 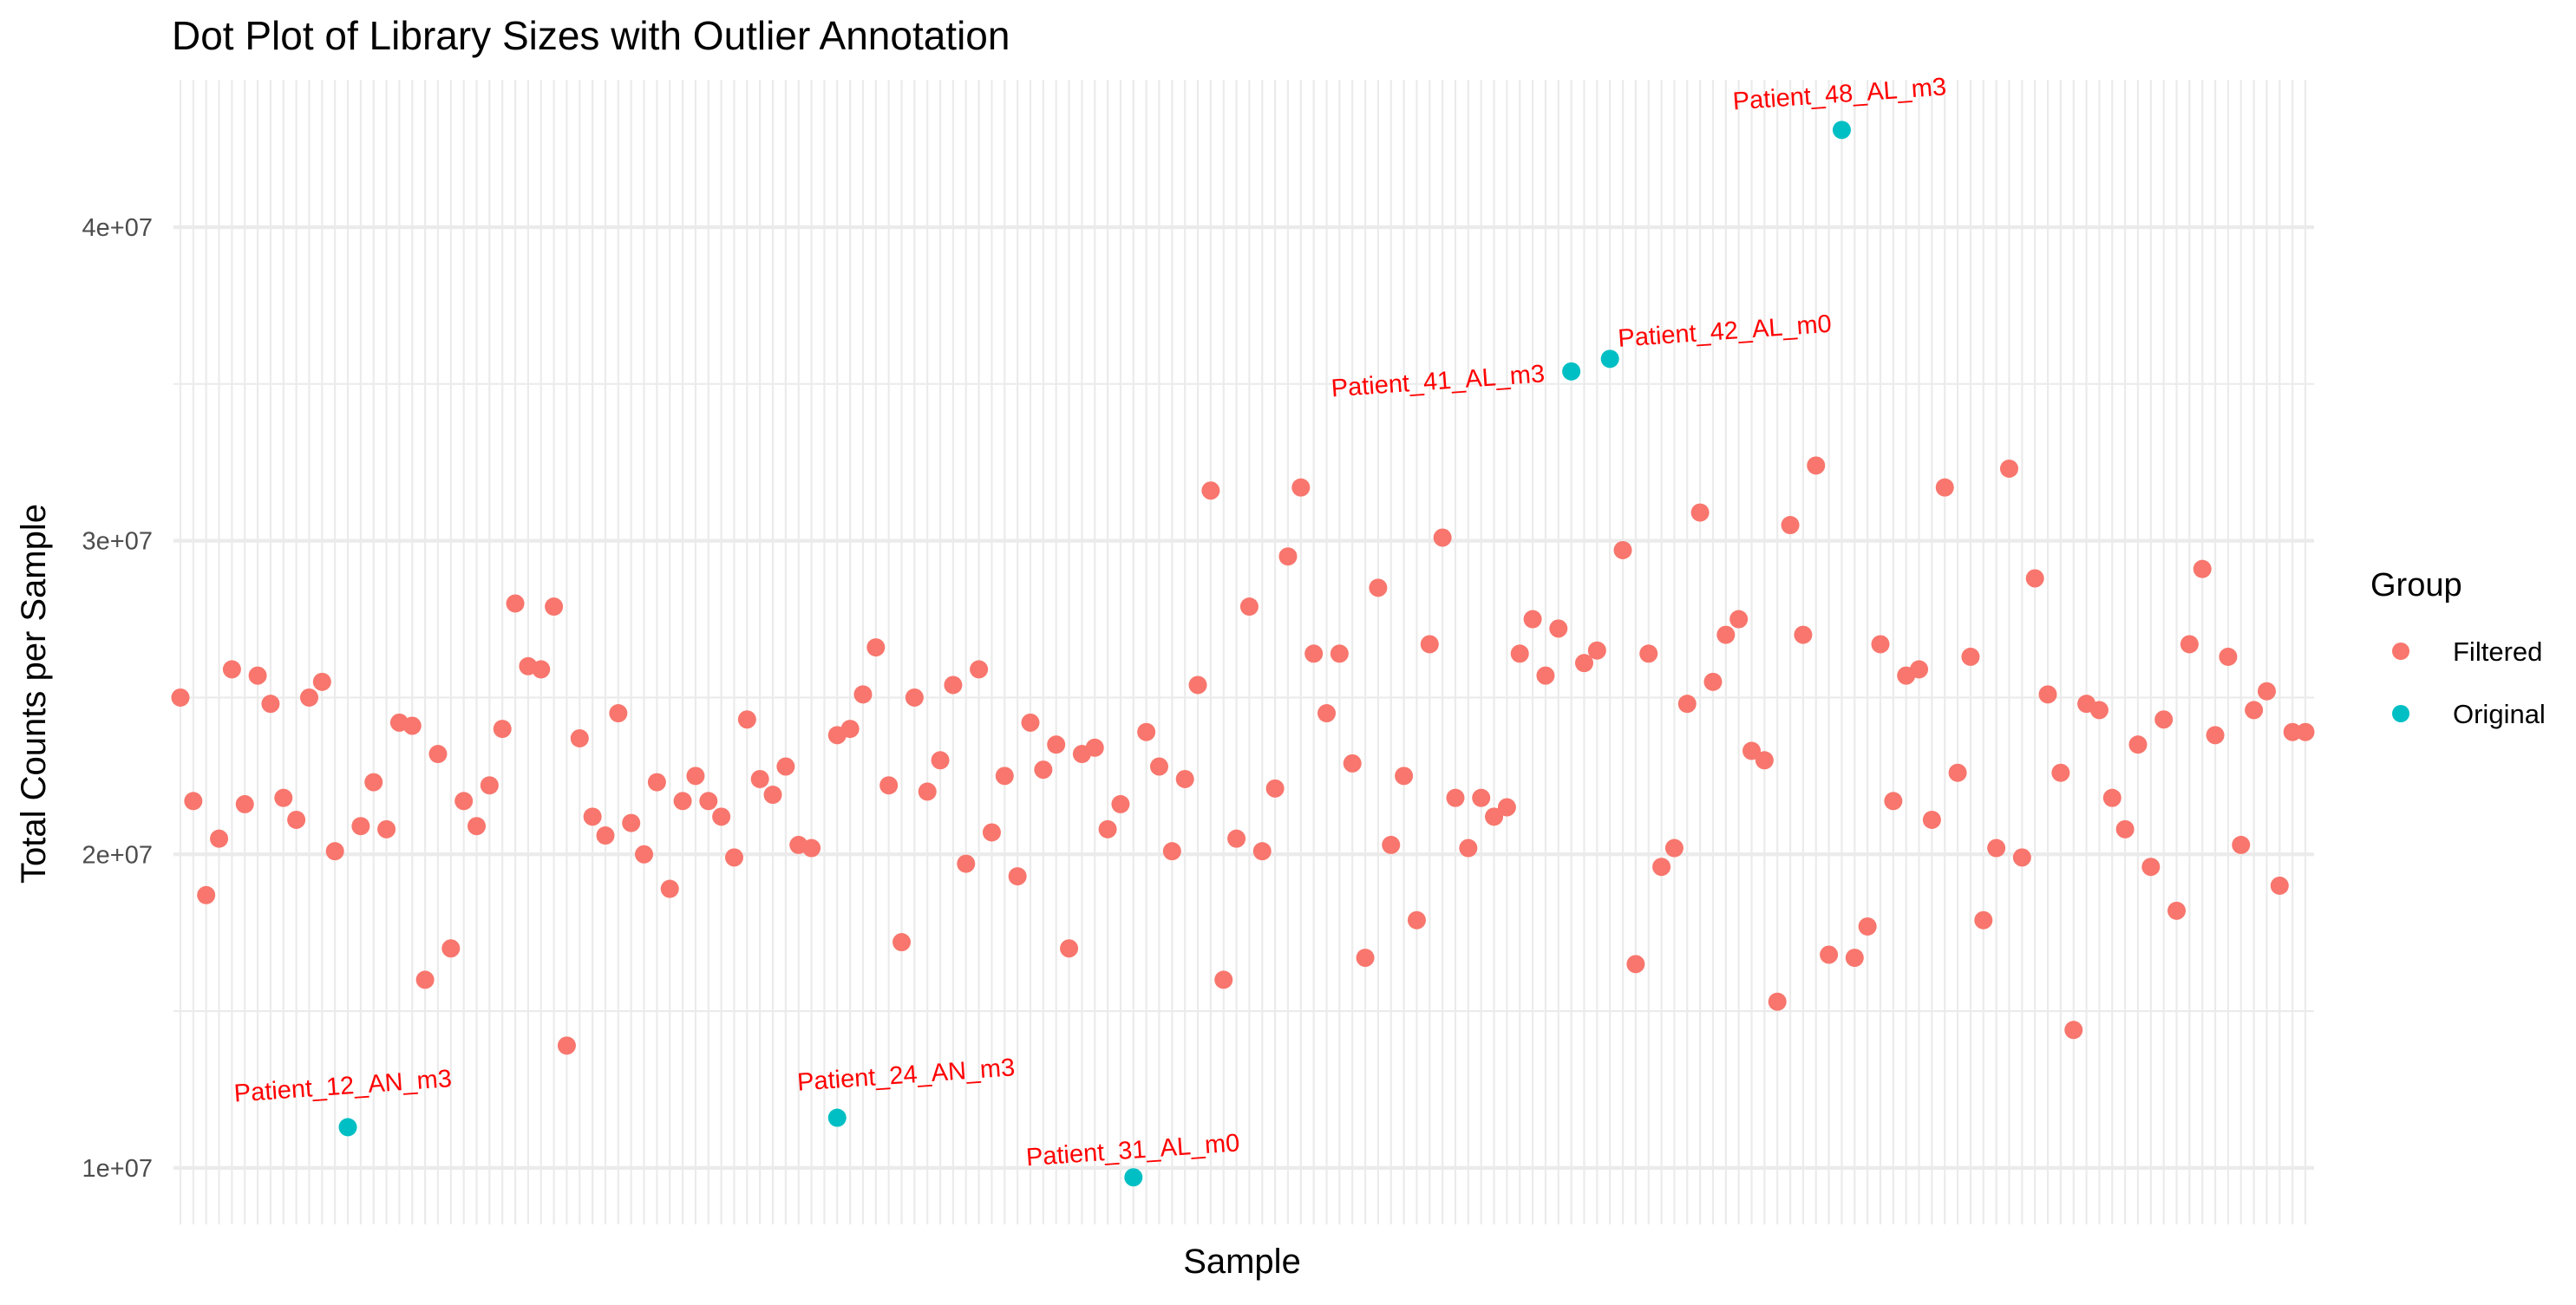 What do you see at coordinates (117, 228) in the screenshot?
I see `y-tick-label: 4e+07` at bounding box center [117, 228].